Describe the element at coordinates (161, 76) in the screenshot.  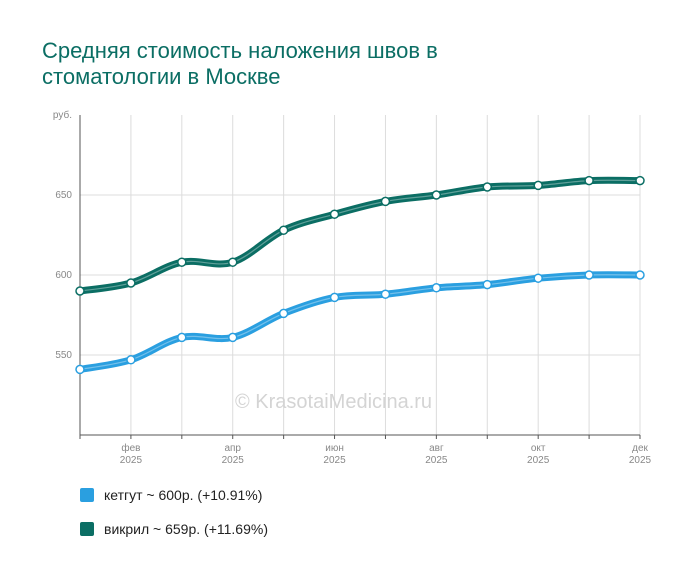
I see `chart-title-line2: стоматологии в Москве` at that location.